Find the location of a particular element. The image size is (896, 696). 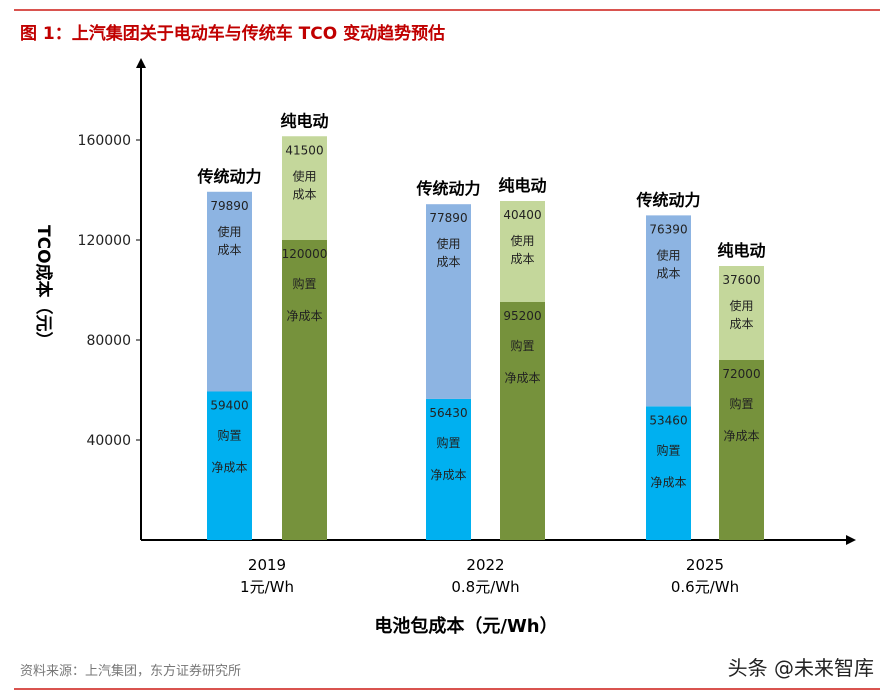

x-tick-cost: 0.6元/Wh is located at coordinates (705, 587).